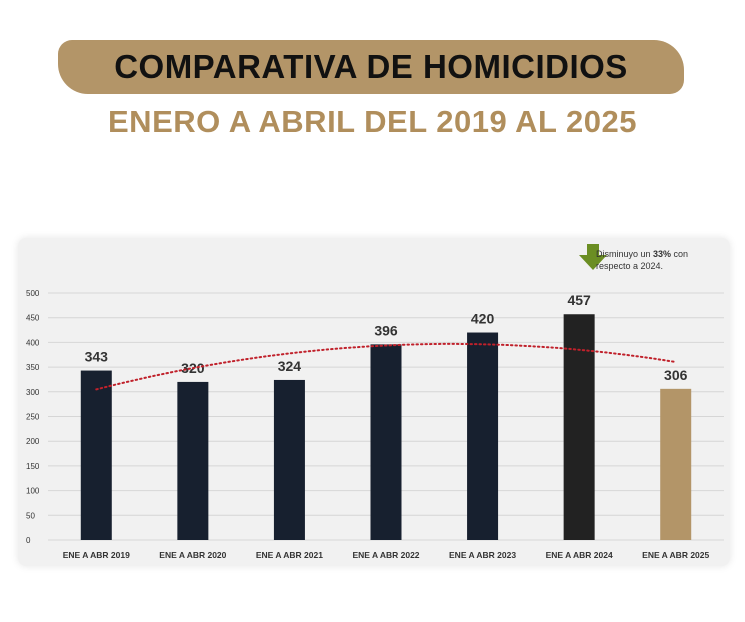  What do you see at coordinates (675, 555) in the screenshot?
I see `x-tick-label: ENE A ABR 2025` at bounding box center [675, 555].